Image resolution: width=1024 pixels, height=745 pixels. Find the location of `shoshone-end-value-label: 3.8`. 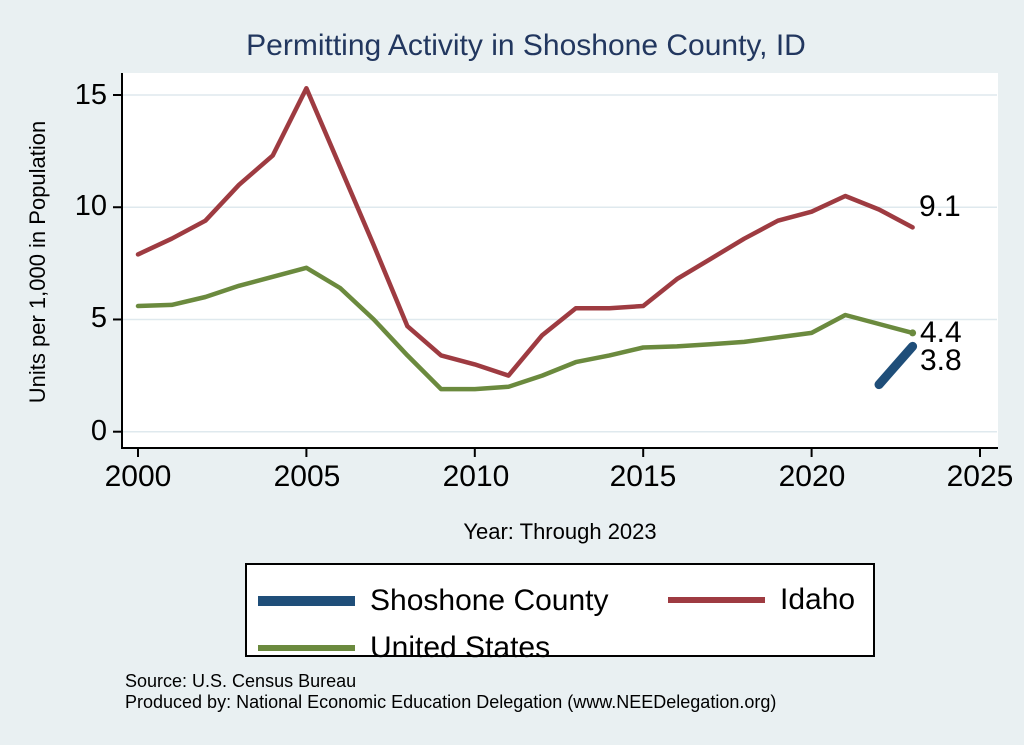

shoshone-end-value-label: 3.8 is located at coordinates (941, 360).